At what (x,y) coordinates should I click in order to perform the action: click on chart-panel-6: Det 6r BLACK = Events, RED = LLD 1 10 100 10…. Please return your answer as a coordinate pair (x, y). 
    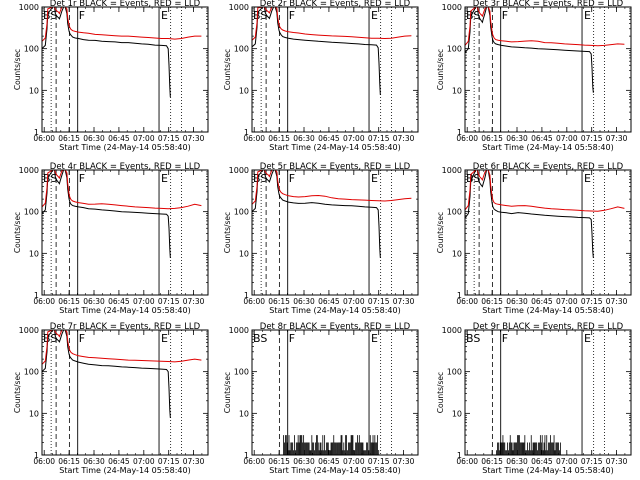
    Looking at the image, I should click on (534, 238).